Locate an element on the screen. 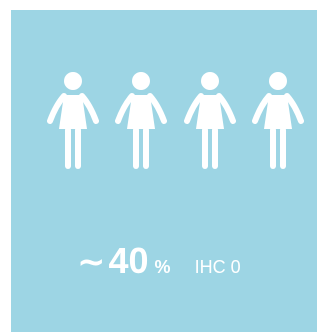 Image resolution: width=328 pixels, height=334 pixels. stat-unit: % is located at coordinates (162, 267).